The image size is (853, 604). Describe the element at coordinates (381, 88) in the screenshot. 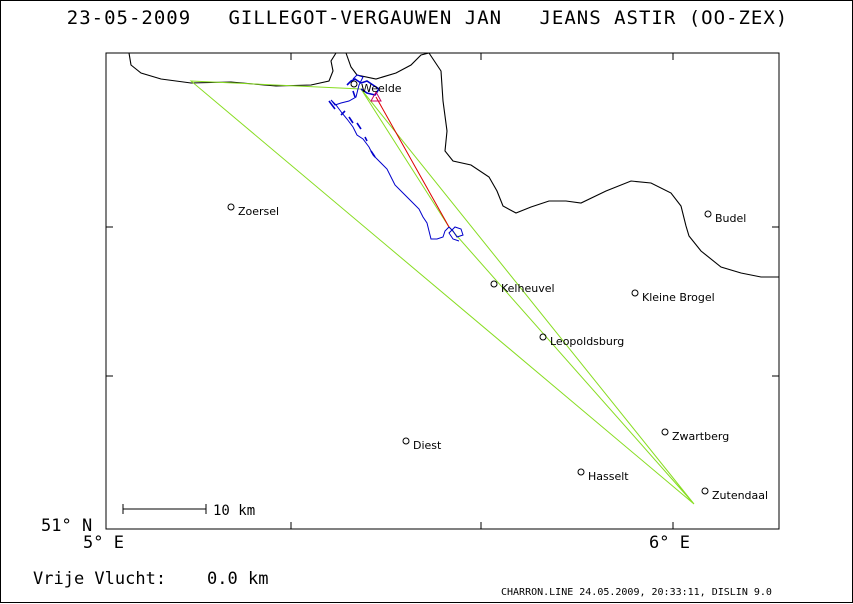

I see `place-label: Weelde` at that location.